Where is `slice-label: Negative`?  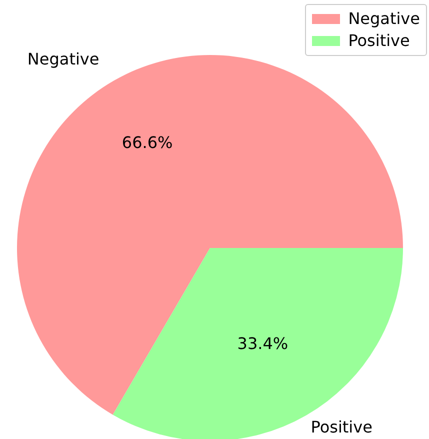 slice-label: Negative is located at coordinates (63, 58).